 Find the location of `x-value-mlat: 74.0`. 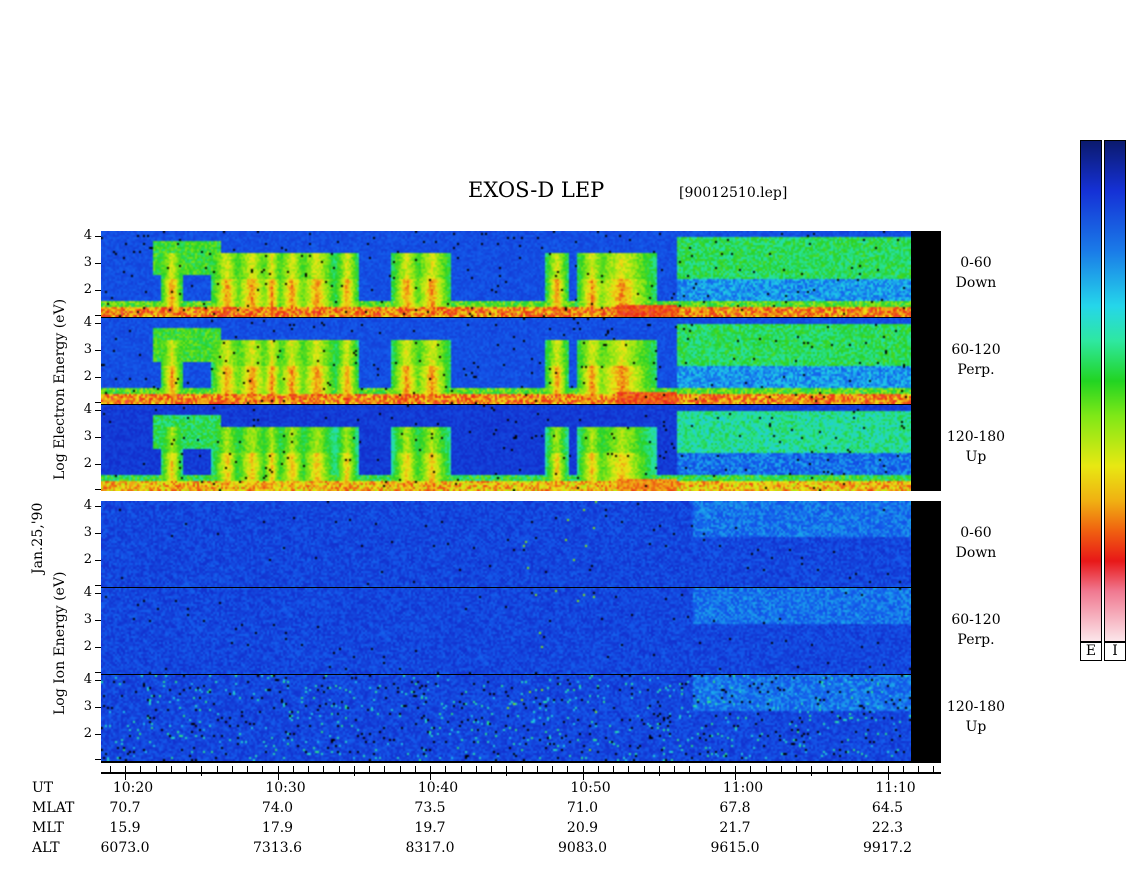

x-value-mlat: 74.0 is located at coordinates (277, 808).